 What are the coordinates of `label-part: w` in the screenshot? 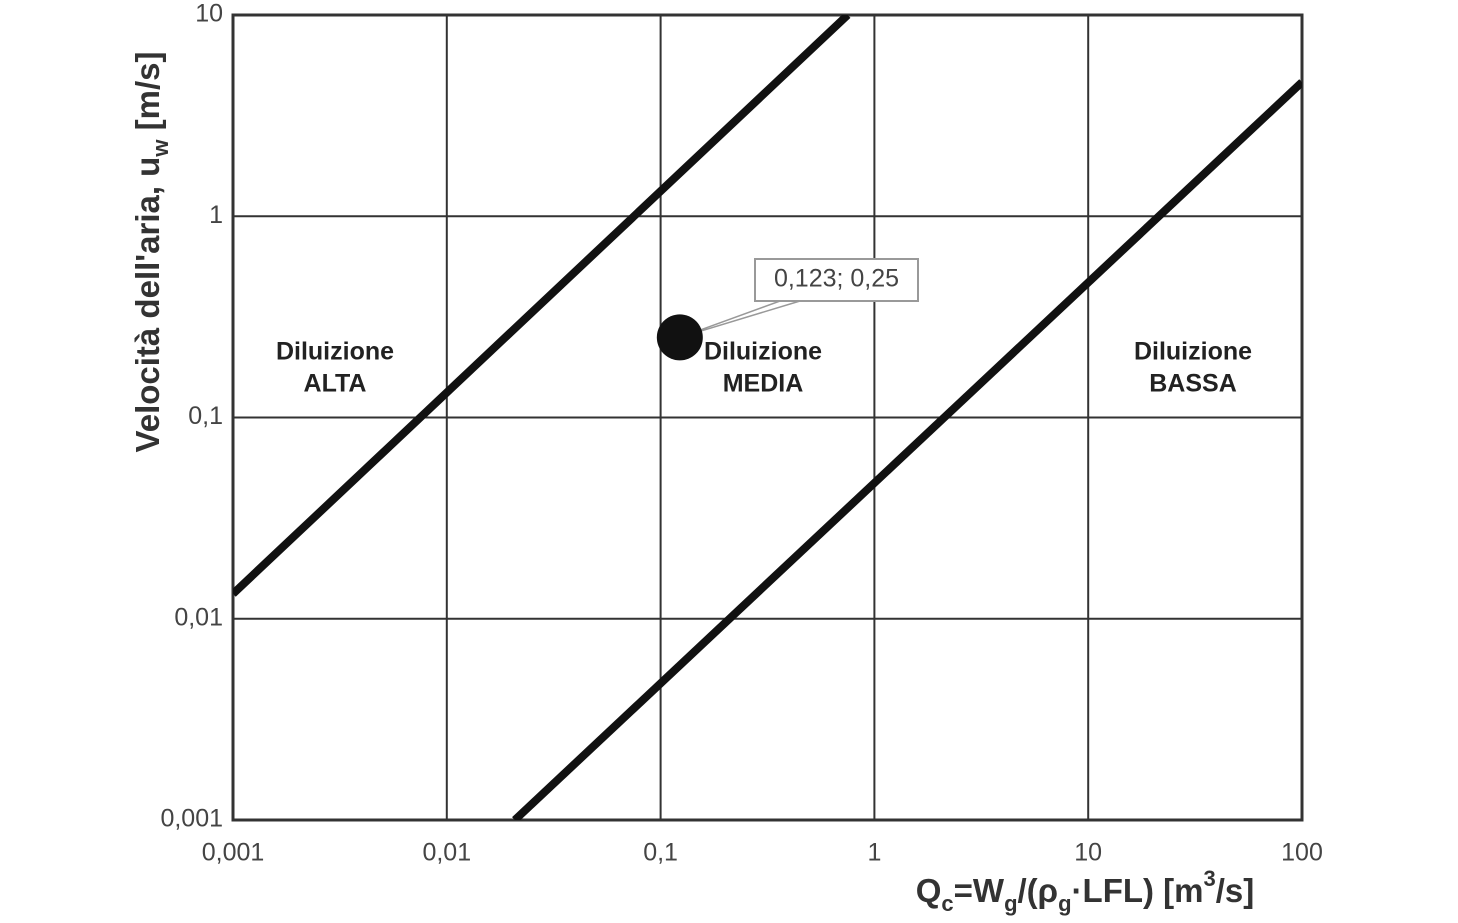 It's located at (160, 148).